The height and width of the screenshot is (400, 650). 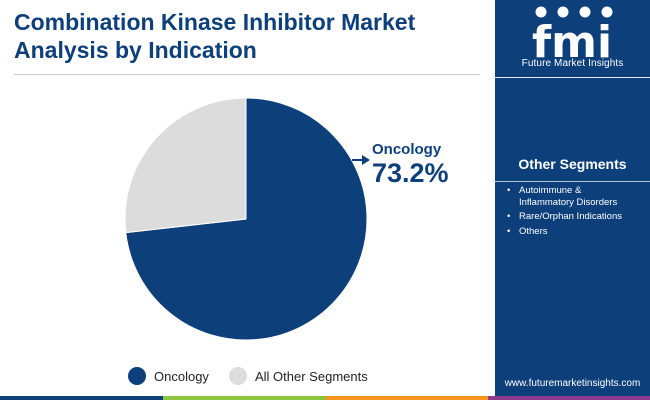 I want to click on segment-label-line-1: Autoimmune &, so click(x=550, y=190).